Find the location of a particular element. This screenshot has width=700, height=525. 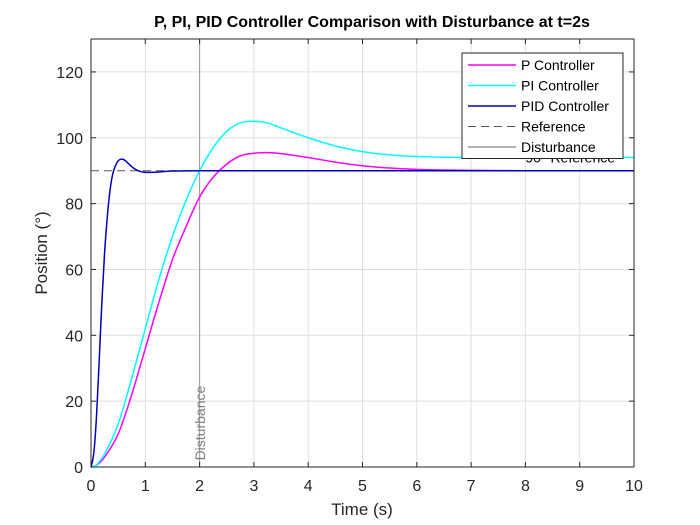

y-tick-label: 60 is located at coordinates (74, 270).